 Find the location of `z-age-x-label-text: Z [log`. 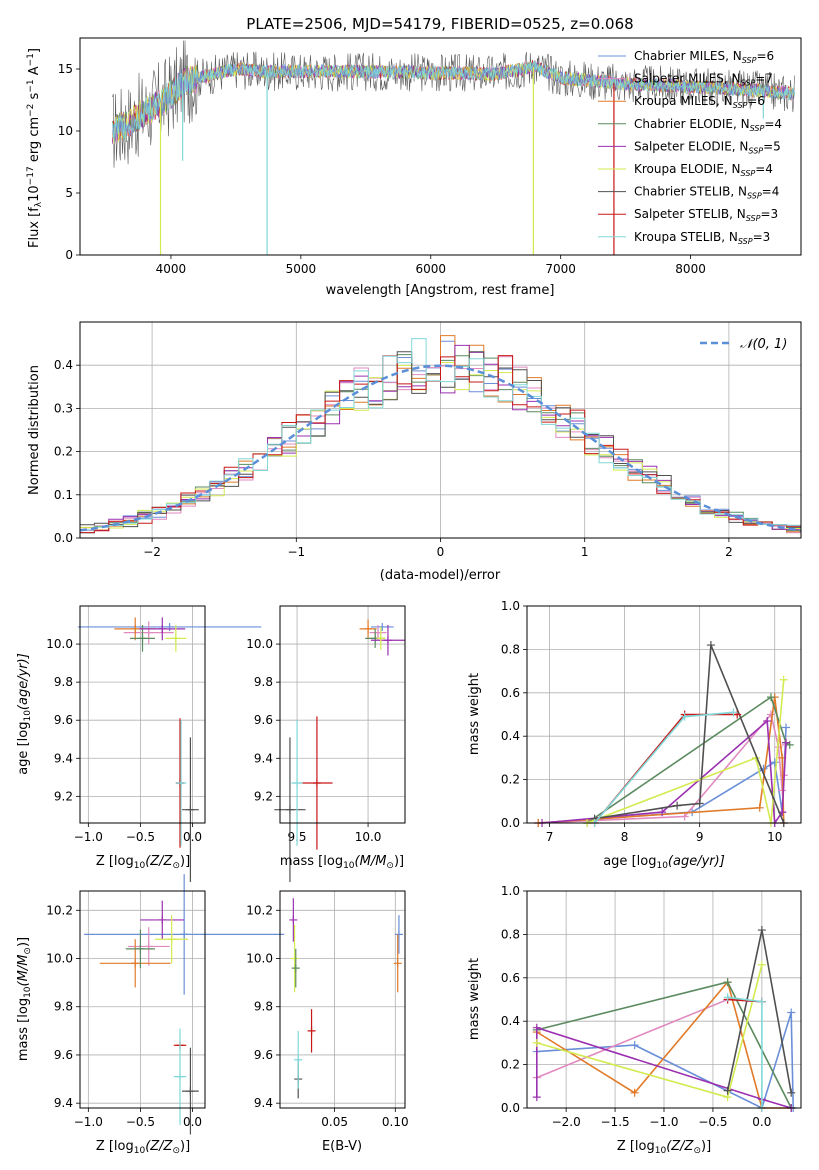

z-age-x-label-text: Z [log is located at coordinates (115, 861).